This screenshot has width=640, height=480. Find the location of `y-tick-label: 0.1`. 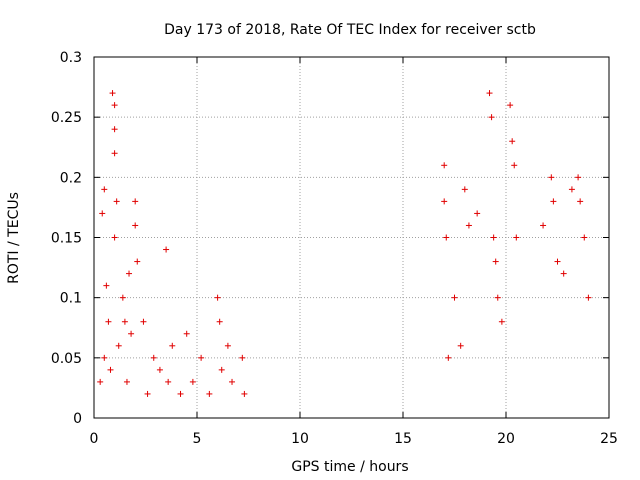

y-tick-label: 0.1 is located at coordinates (71, 299).